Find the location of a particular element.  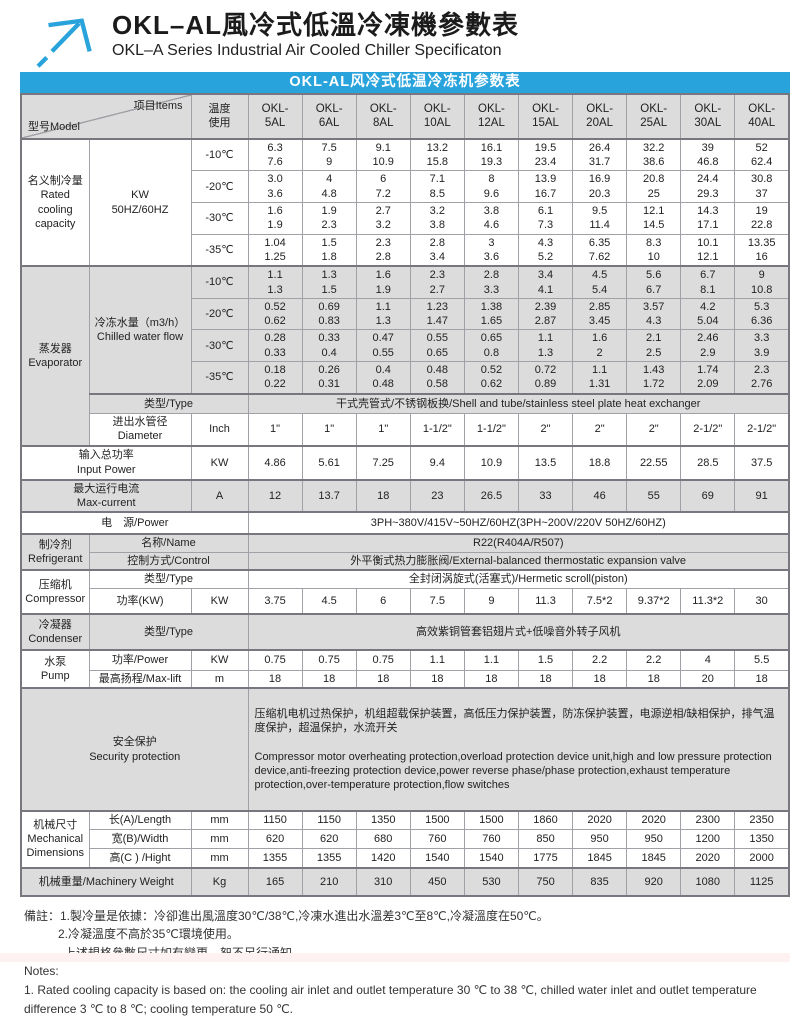

table-cell: 950 is located at coordinates (654, 839).